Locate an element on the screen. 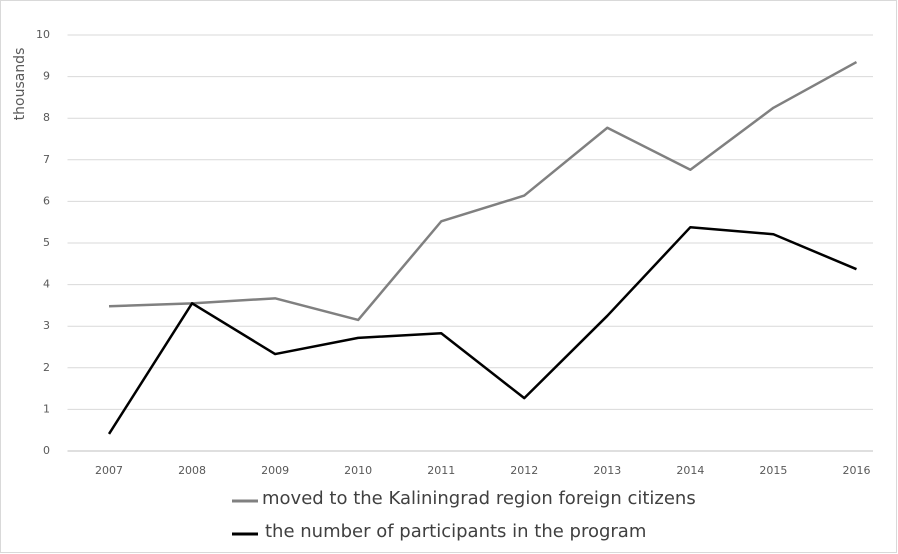 Image resolution: width=898 pixels, height=554 pixels. y-tick-label: 0 is located at coordinates (46, 450).